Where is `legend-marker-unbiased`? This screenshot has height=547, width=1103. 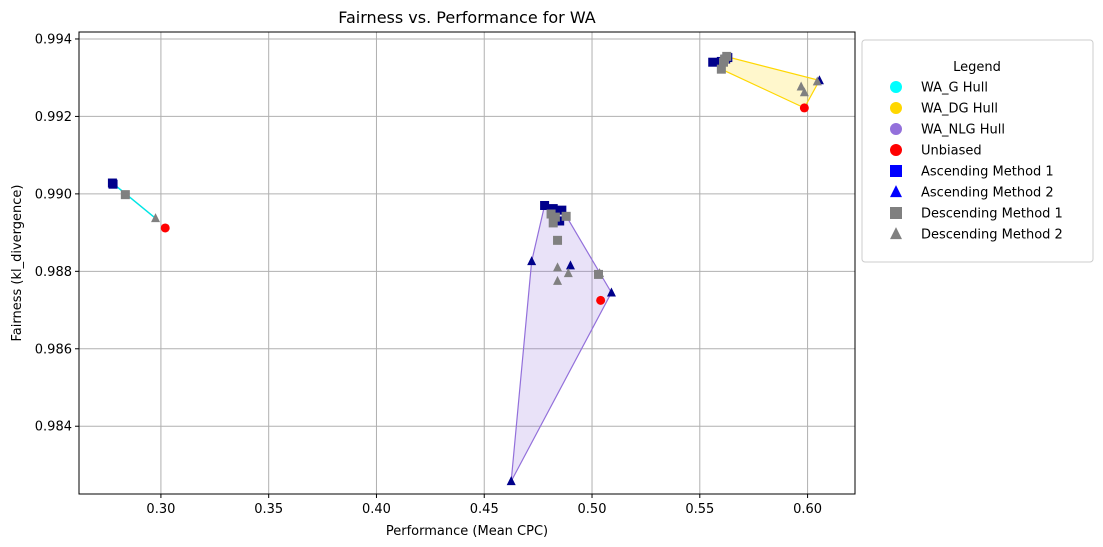 legend-marker-unbiased is located at coordinates (896, 150).